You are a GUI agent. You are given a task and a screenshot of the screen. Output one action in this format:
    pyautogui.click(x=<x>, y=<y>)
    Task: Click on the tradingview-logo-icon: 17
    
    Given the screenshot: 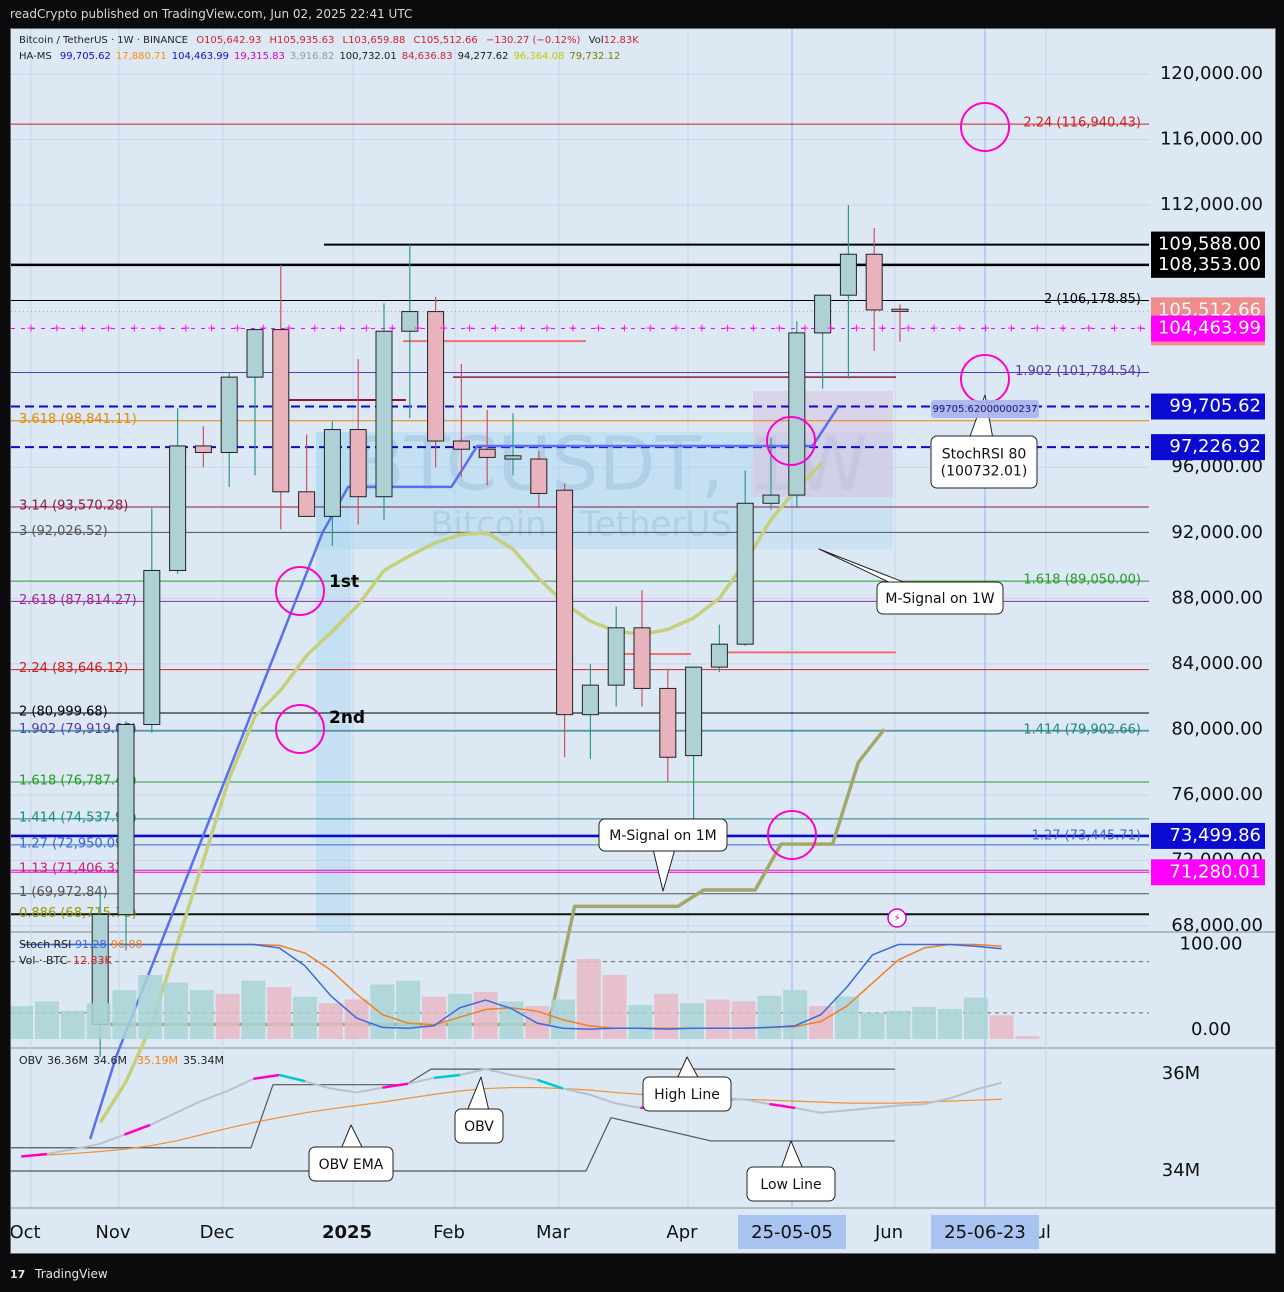 What is the action you would take?
    pyautogui.click(x=18, y=1274)
    